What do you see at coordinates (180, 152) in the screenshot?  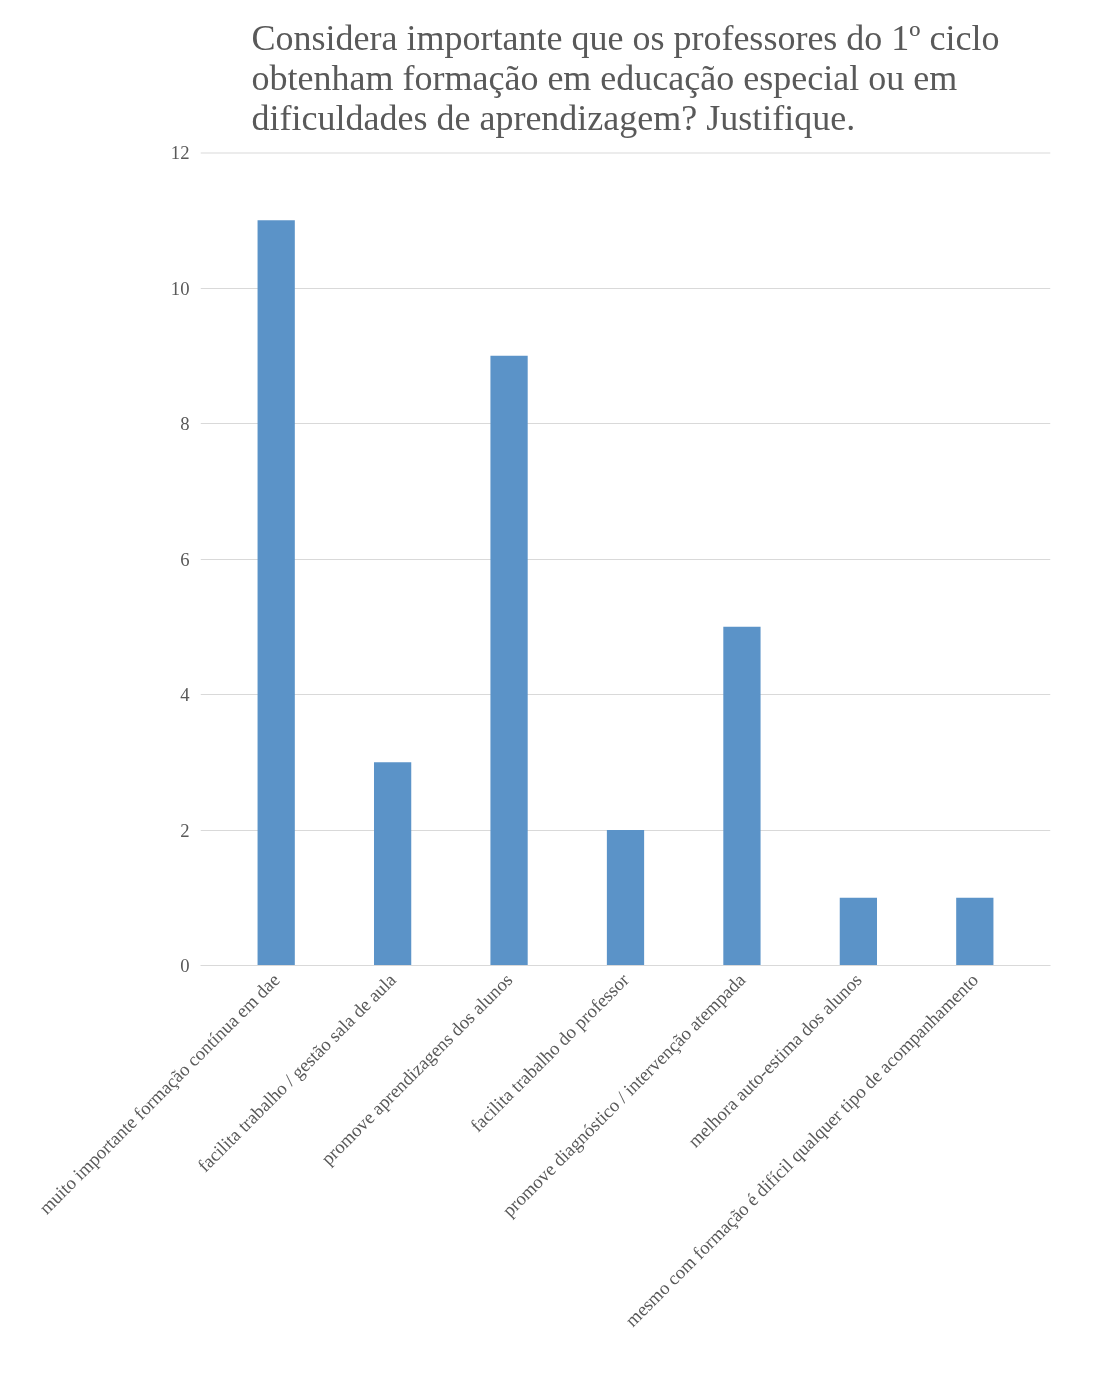 I see `y-tick-label: 12` at bounding box center [180, 152].